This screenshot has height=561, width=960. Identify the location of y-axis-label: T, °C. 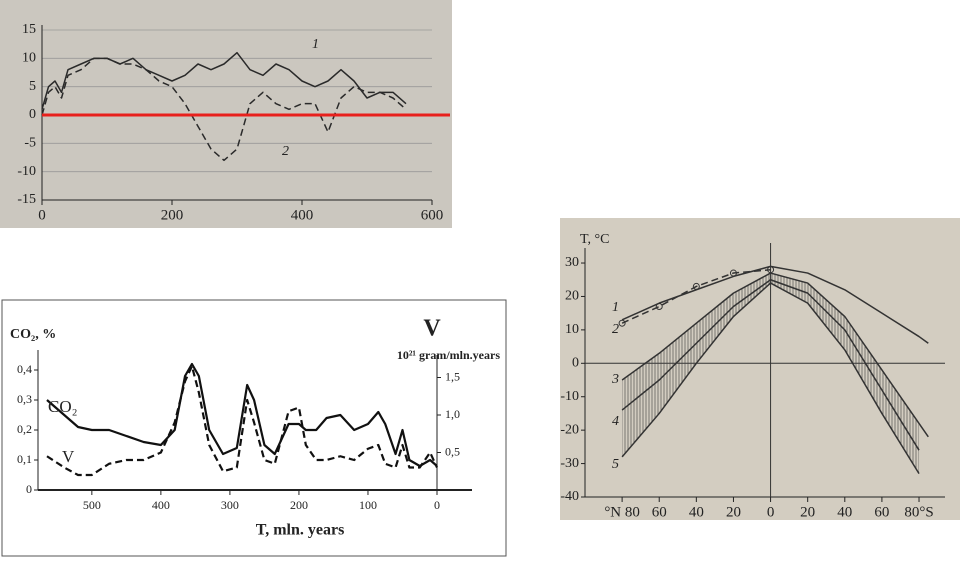
(594, 239).